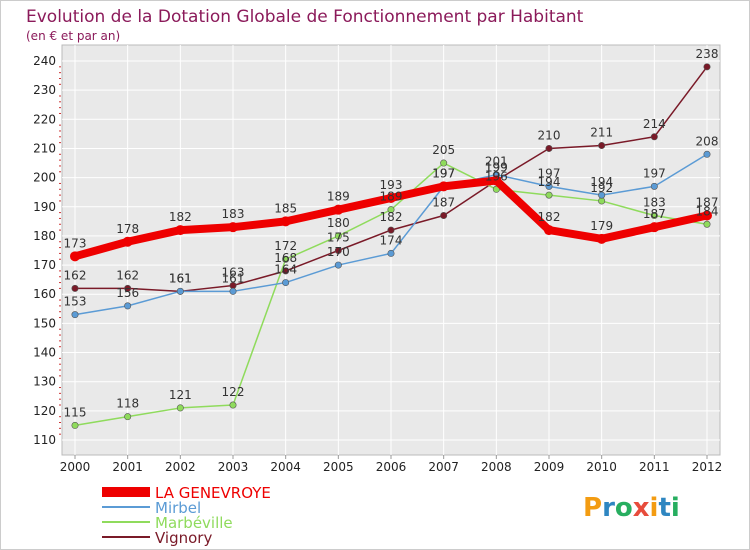 This screenshot has height=550, width=750. I want to click on data-label: 193, so click(391, 185).